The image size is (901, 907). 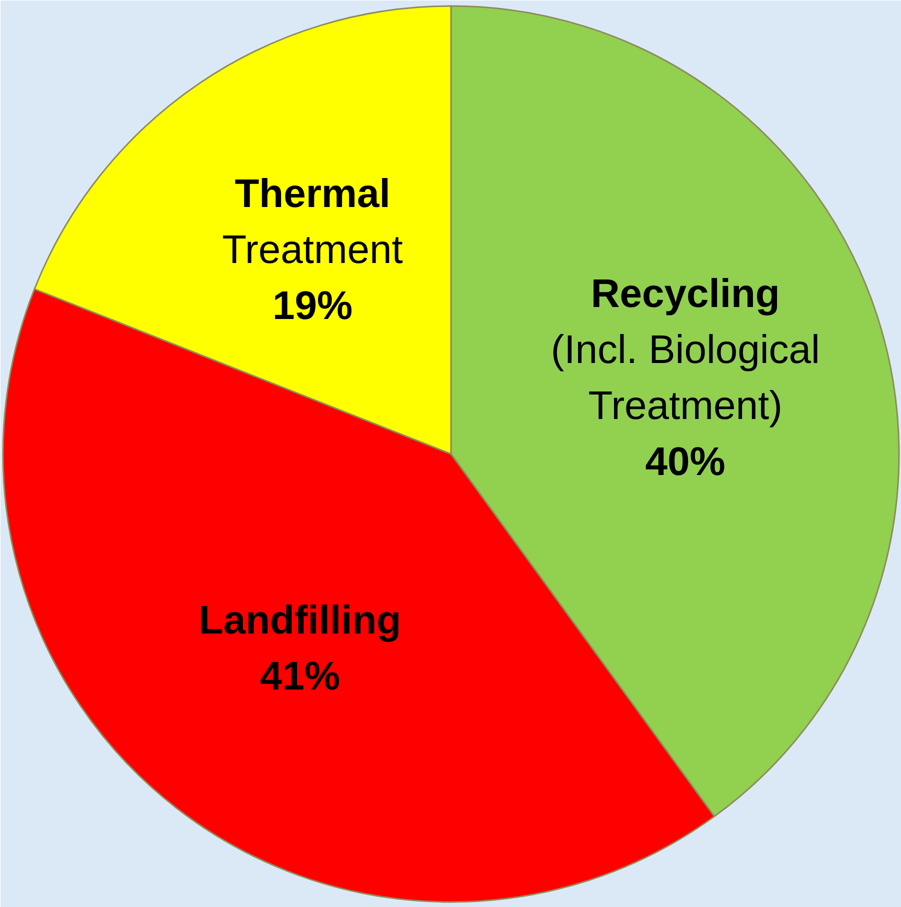 I want to click on slice-label: Landfilling, so click(x=300, y=620).